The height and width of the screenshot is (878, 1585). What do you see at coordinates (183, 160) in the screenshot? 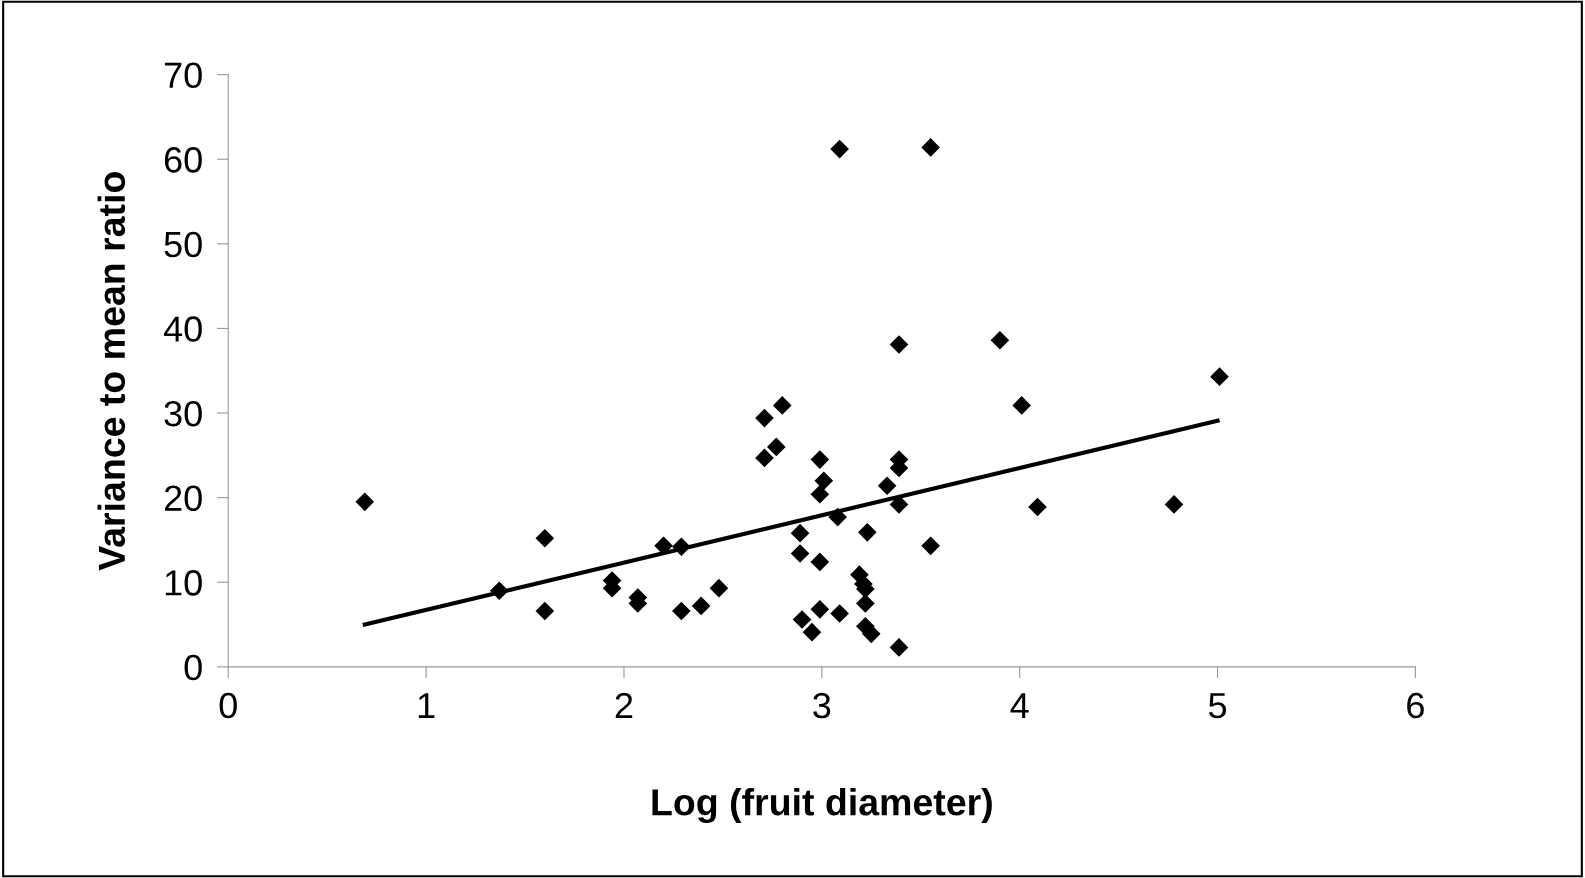
I see `y-tick-label: 60` at bounding box center [183, 160].